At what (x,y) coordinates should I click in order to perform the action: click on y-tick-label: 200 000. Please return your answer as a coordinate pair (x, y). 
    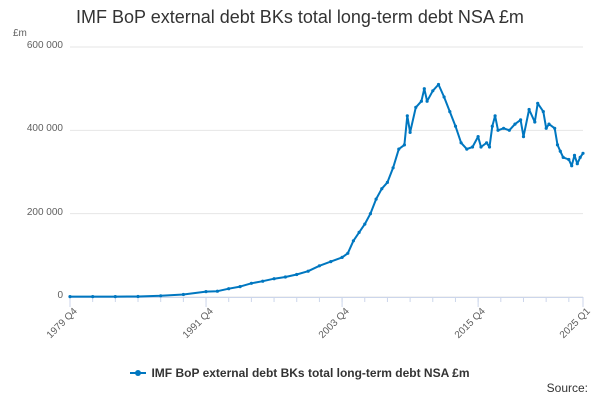
    Looking at the image, I should click on (44, 212).